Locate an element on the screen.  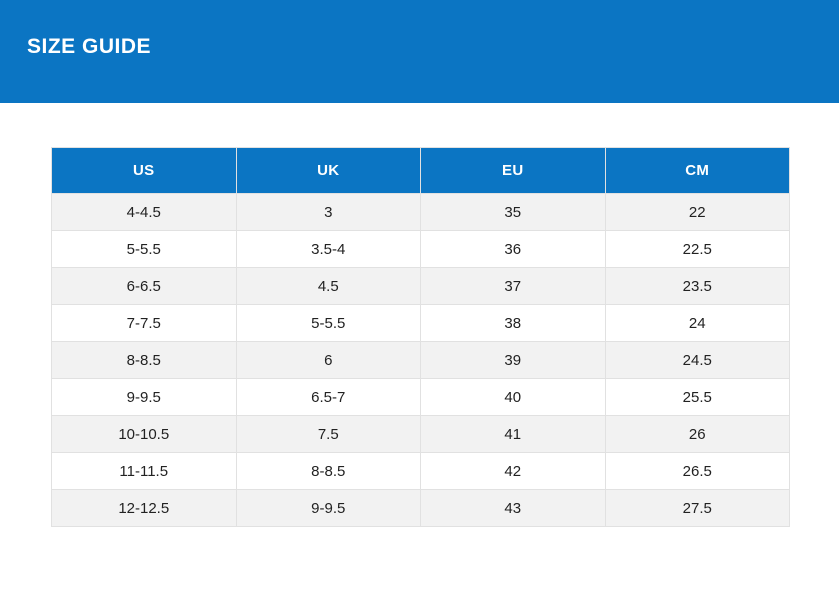
cell-eu-row4: 38 is located at coordinates (513, 323).